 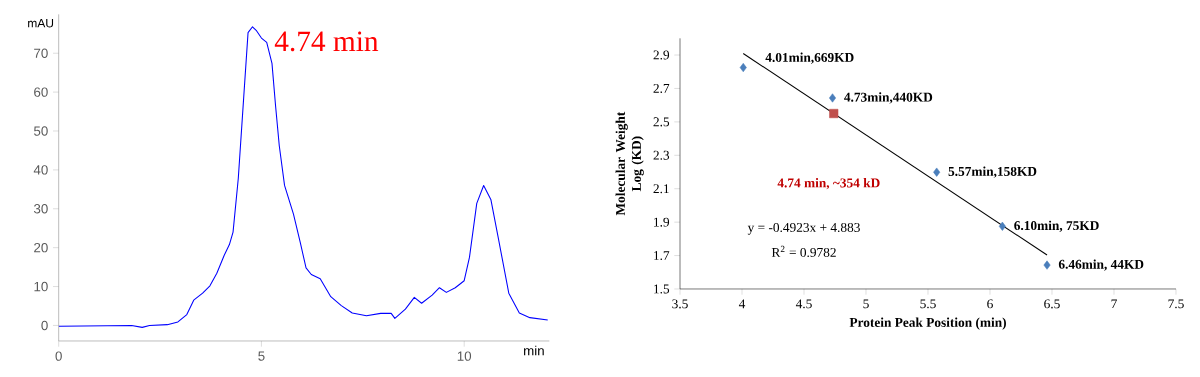 What do you see at coordinates (661, 88) in the screenshot?
I see `y-tick-label: 2.7` at bounding box center [661, 88].